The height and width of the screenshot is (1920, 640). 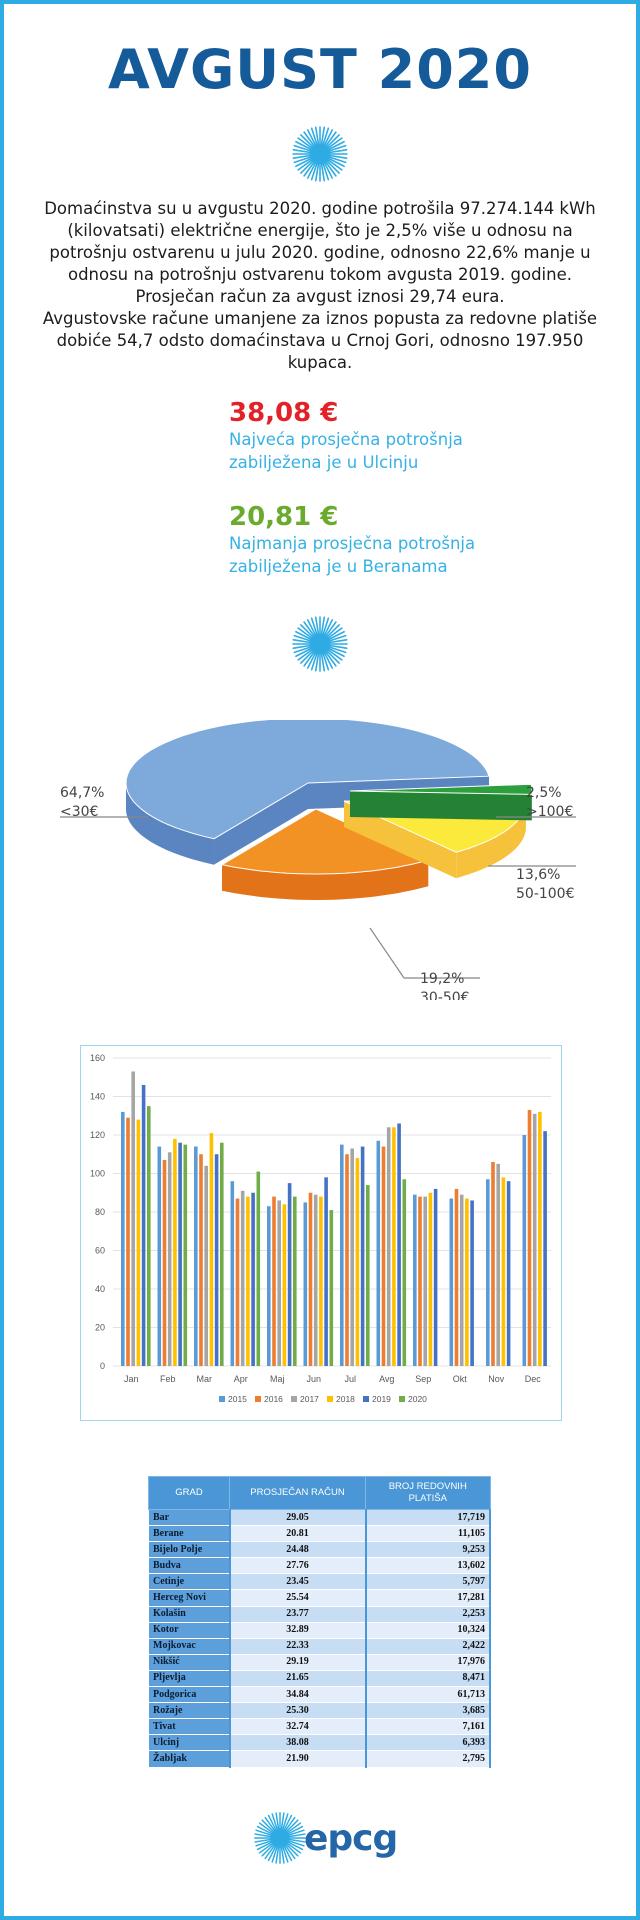 What do you see at coordinates (352, 543) in the screenshot?
I see `caption-line: Najmanja prosječna potrošnja` at bounding box center [352, 543].